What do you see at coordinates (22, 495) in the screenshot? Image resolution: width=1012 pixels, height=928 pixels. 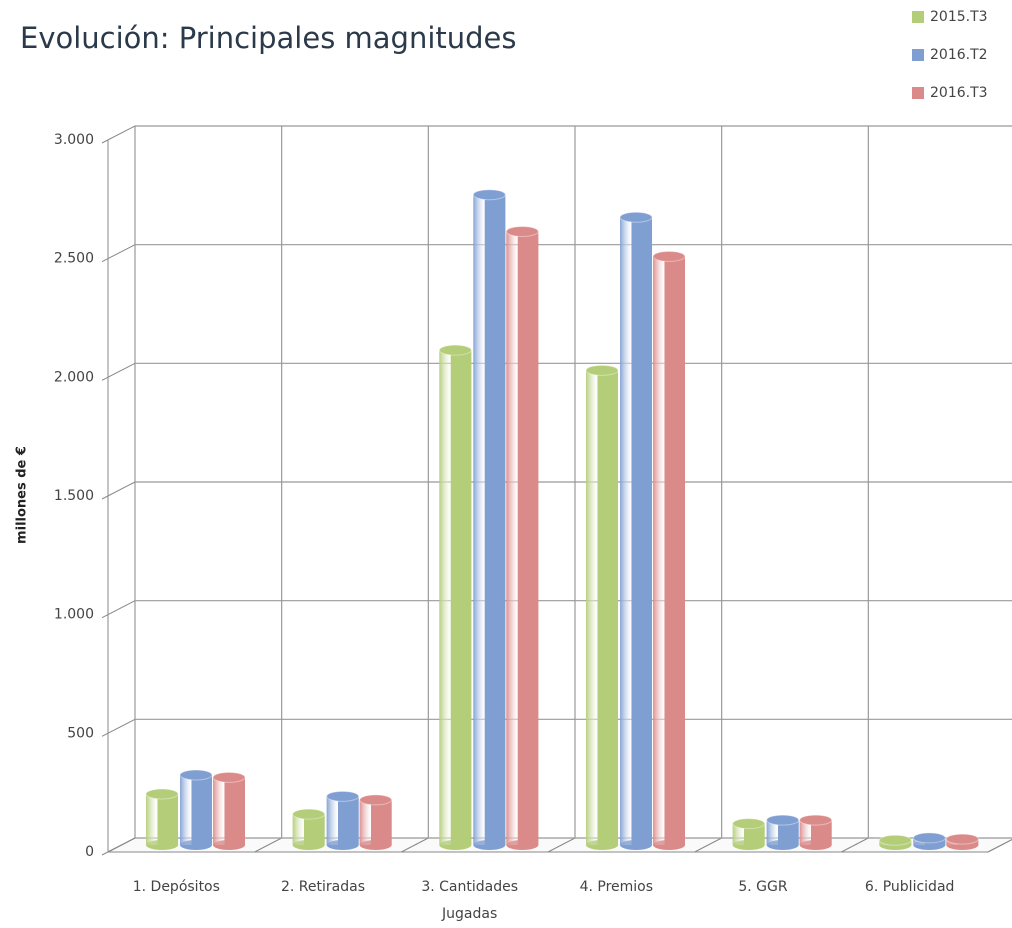 I see `y-axis-label: millones de €` at bounding box center [22, 495].